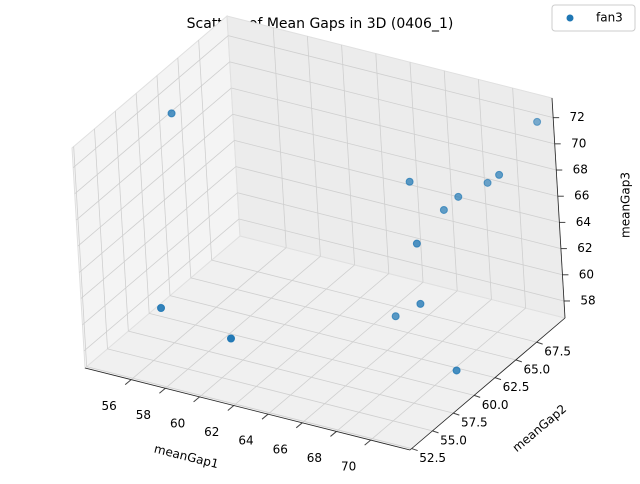  Describe the element at coordinates (109, 406) in the screenshot. I see `x-tick-label: 56` at that location.